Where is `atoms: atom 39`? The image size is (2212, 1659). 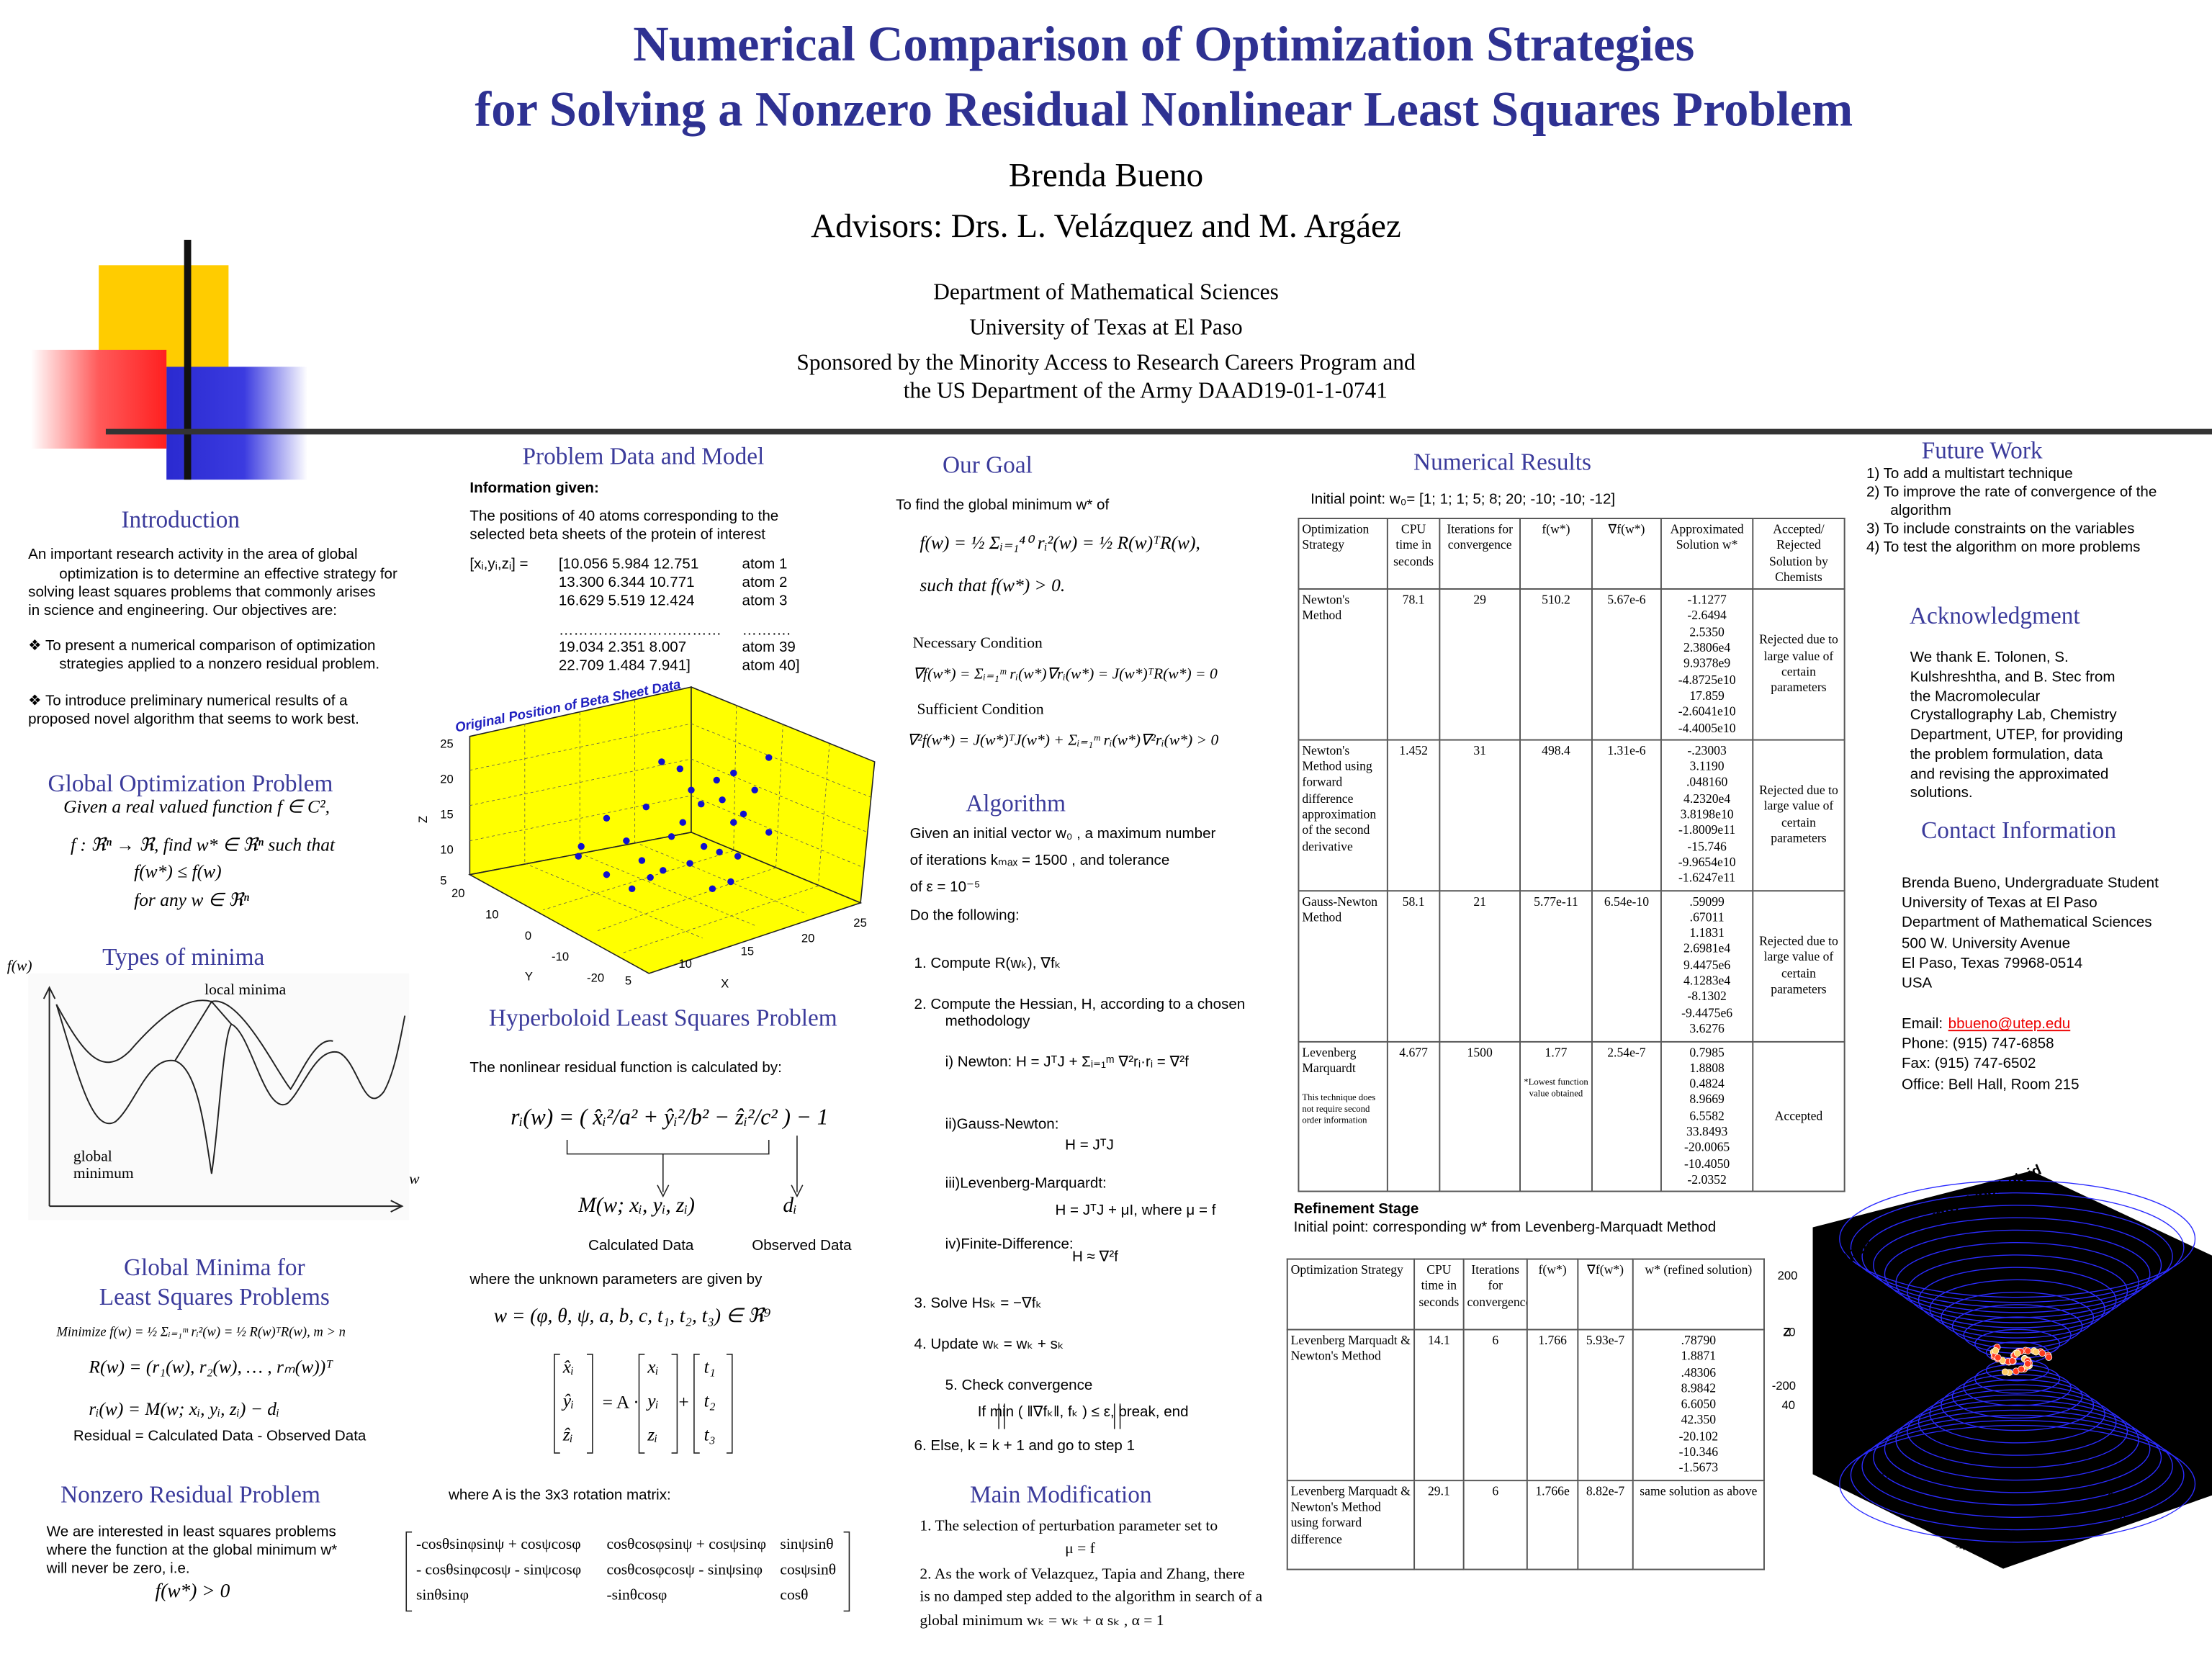
atoms: atom 39 is located at coordinates (769, 648).